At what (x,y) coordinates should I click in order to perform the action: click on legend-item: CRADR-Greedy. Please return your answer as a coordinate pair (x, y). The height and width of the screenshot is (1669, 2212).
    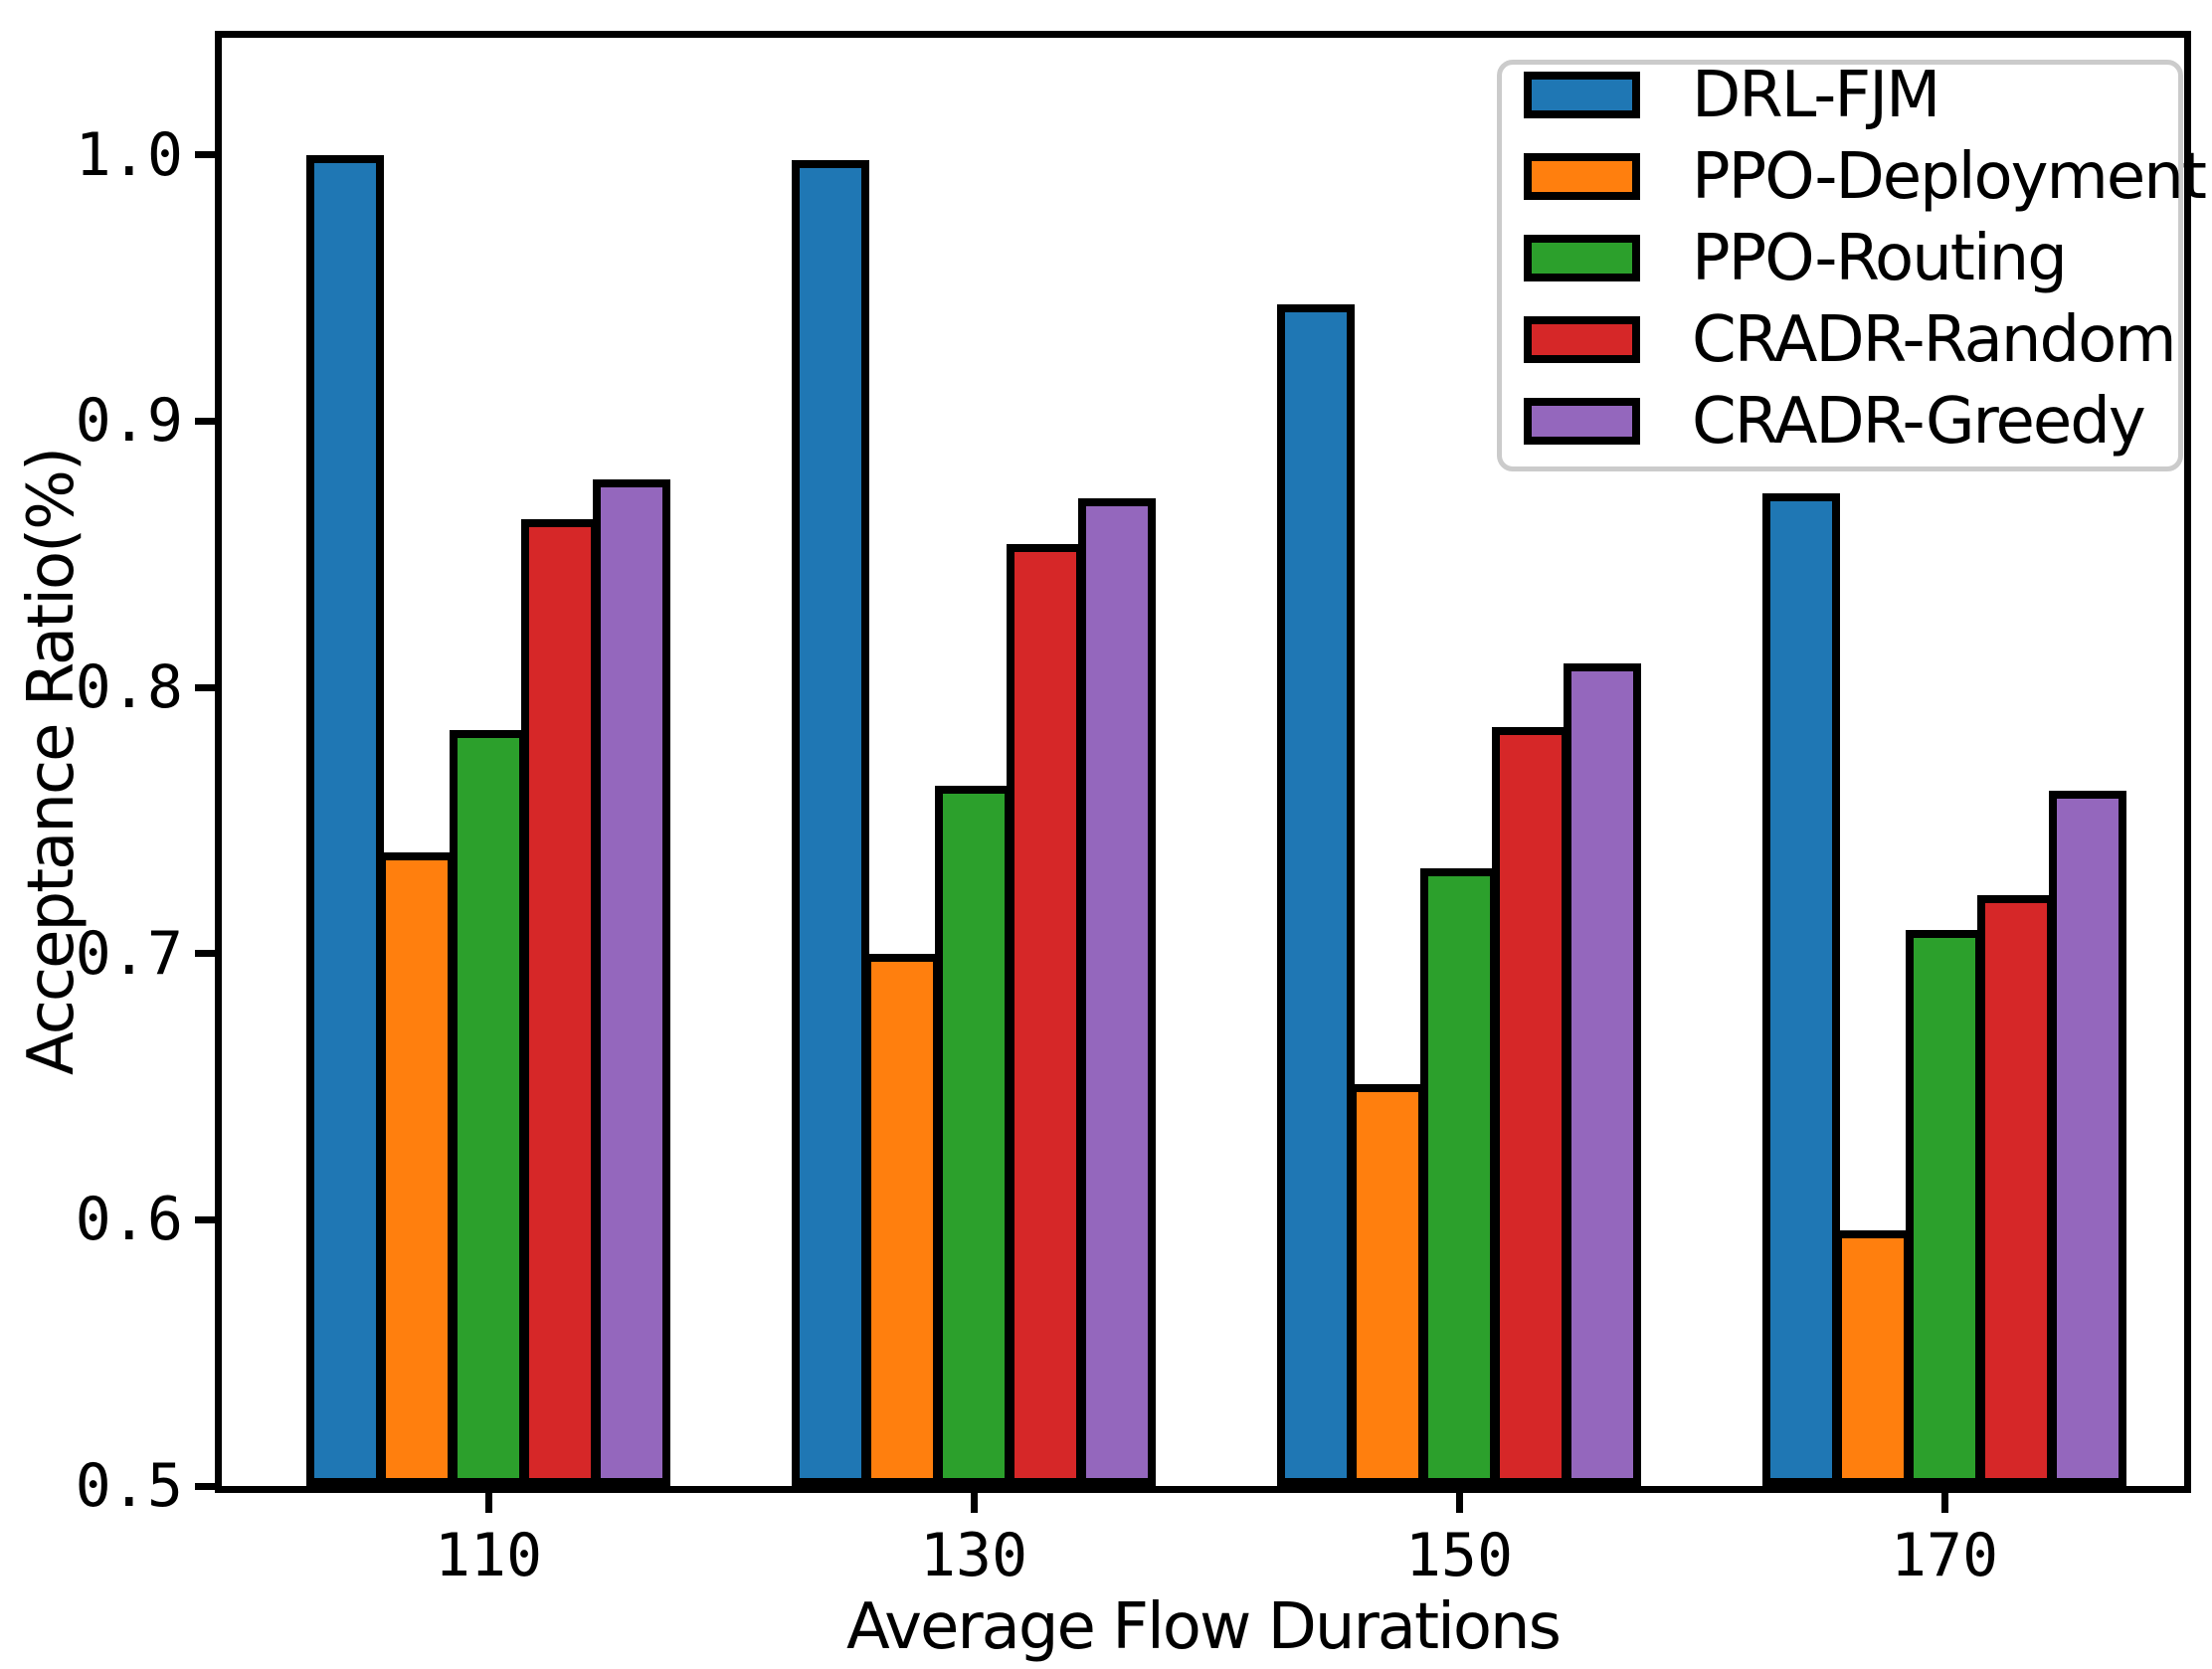
    Looking at the image, I should click on (1835, 422).